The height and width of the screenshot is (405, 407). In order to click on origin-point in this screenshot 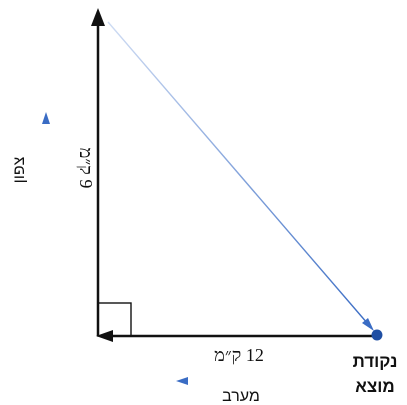, I will do `click(377, 335)`.